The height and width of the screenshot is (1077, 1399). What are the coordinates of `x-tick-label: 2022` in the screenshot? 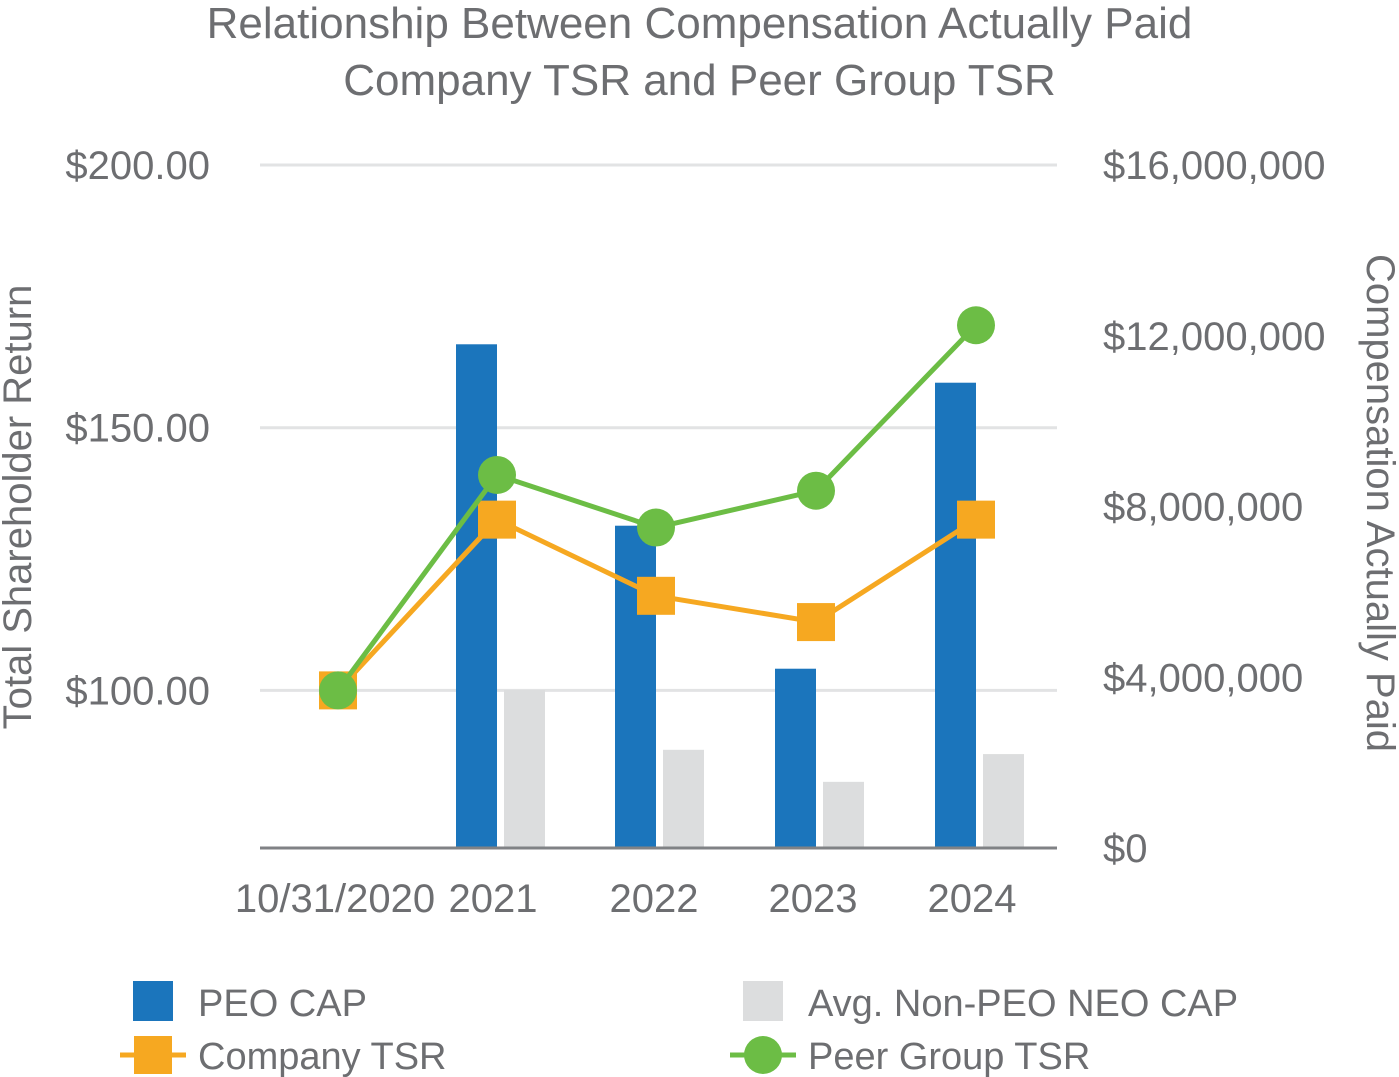 It's located at (654, 899).